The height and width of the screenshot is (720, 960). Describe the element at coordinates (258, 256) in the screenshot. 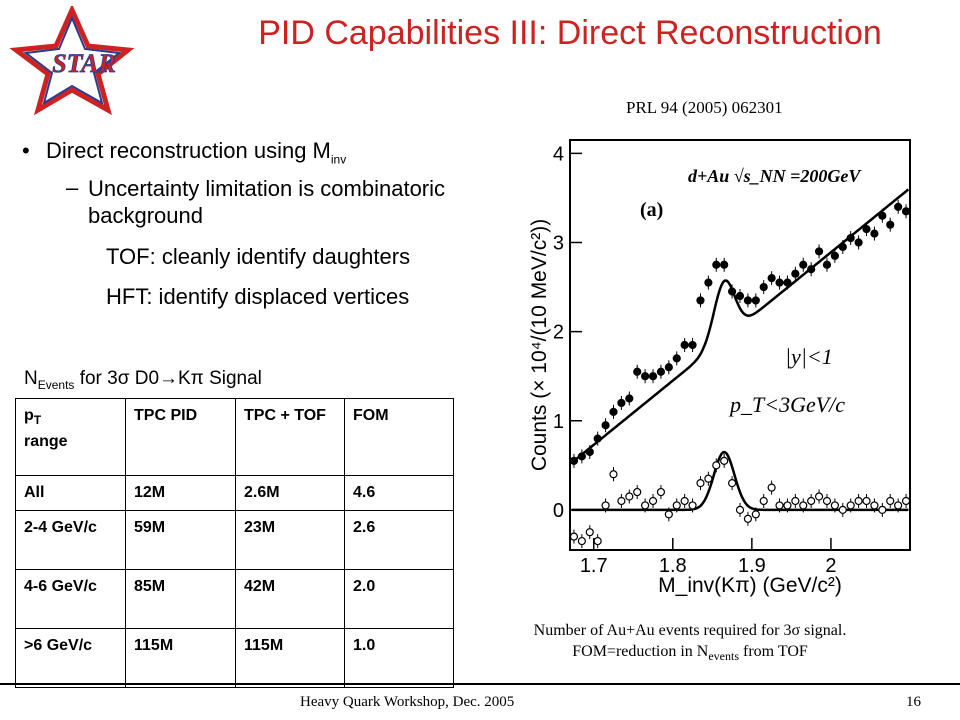

I see `bullet-tof: TOF: cleanly identify daughters` at that location.